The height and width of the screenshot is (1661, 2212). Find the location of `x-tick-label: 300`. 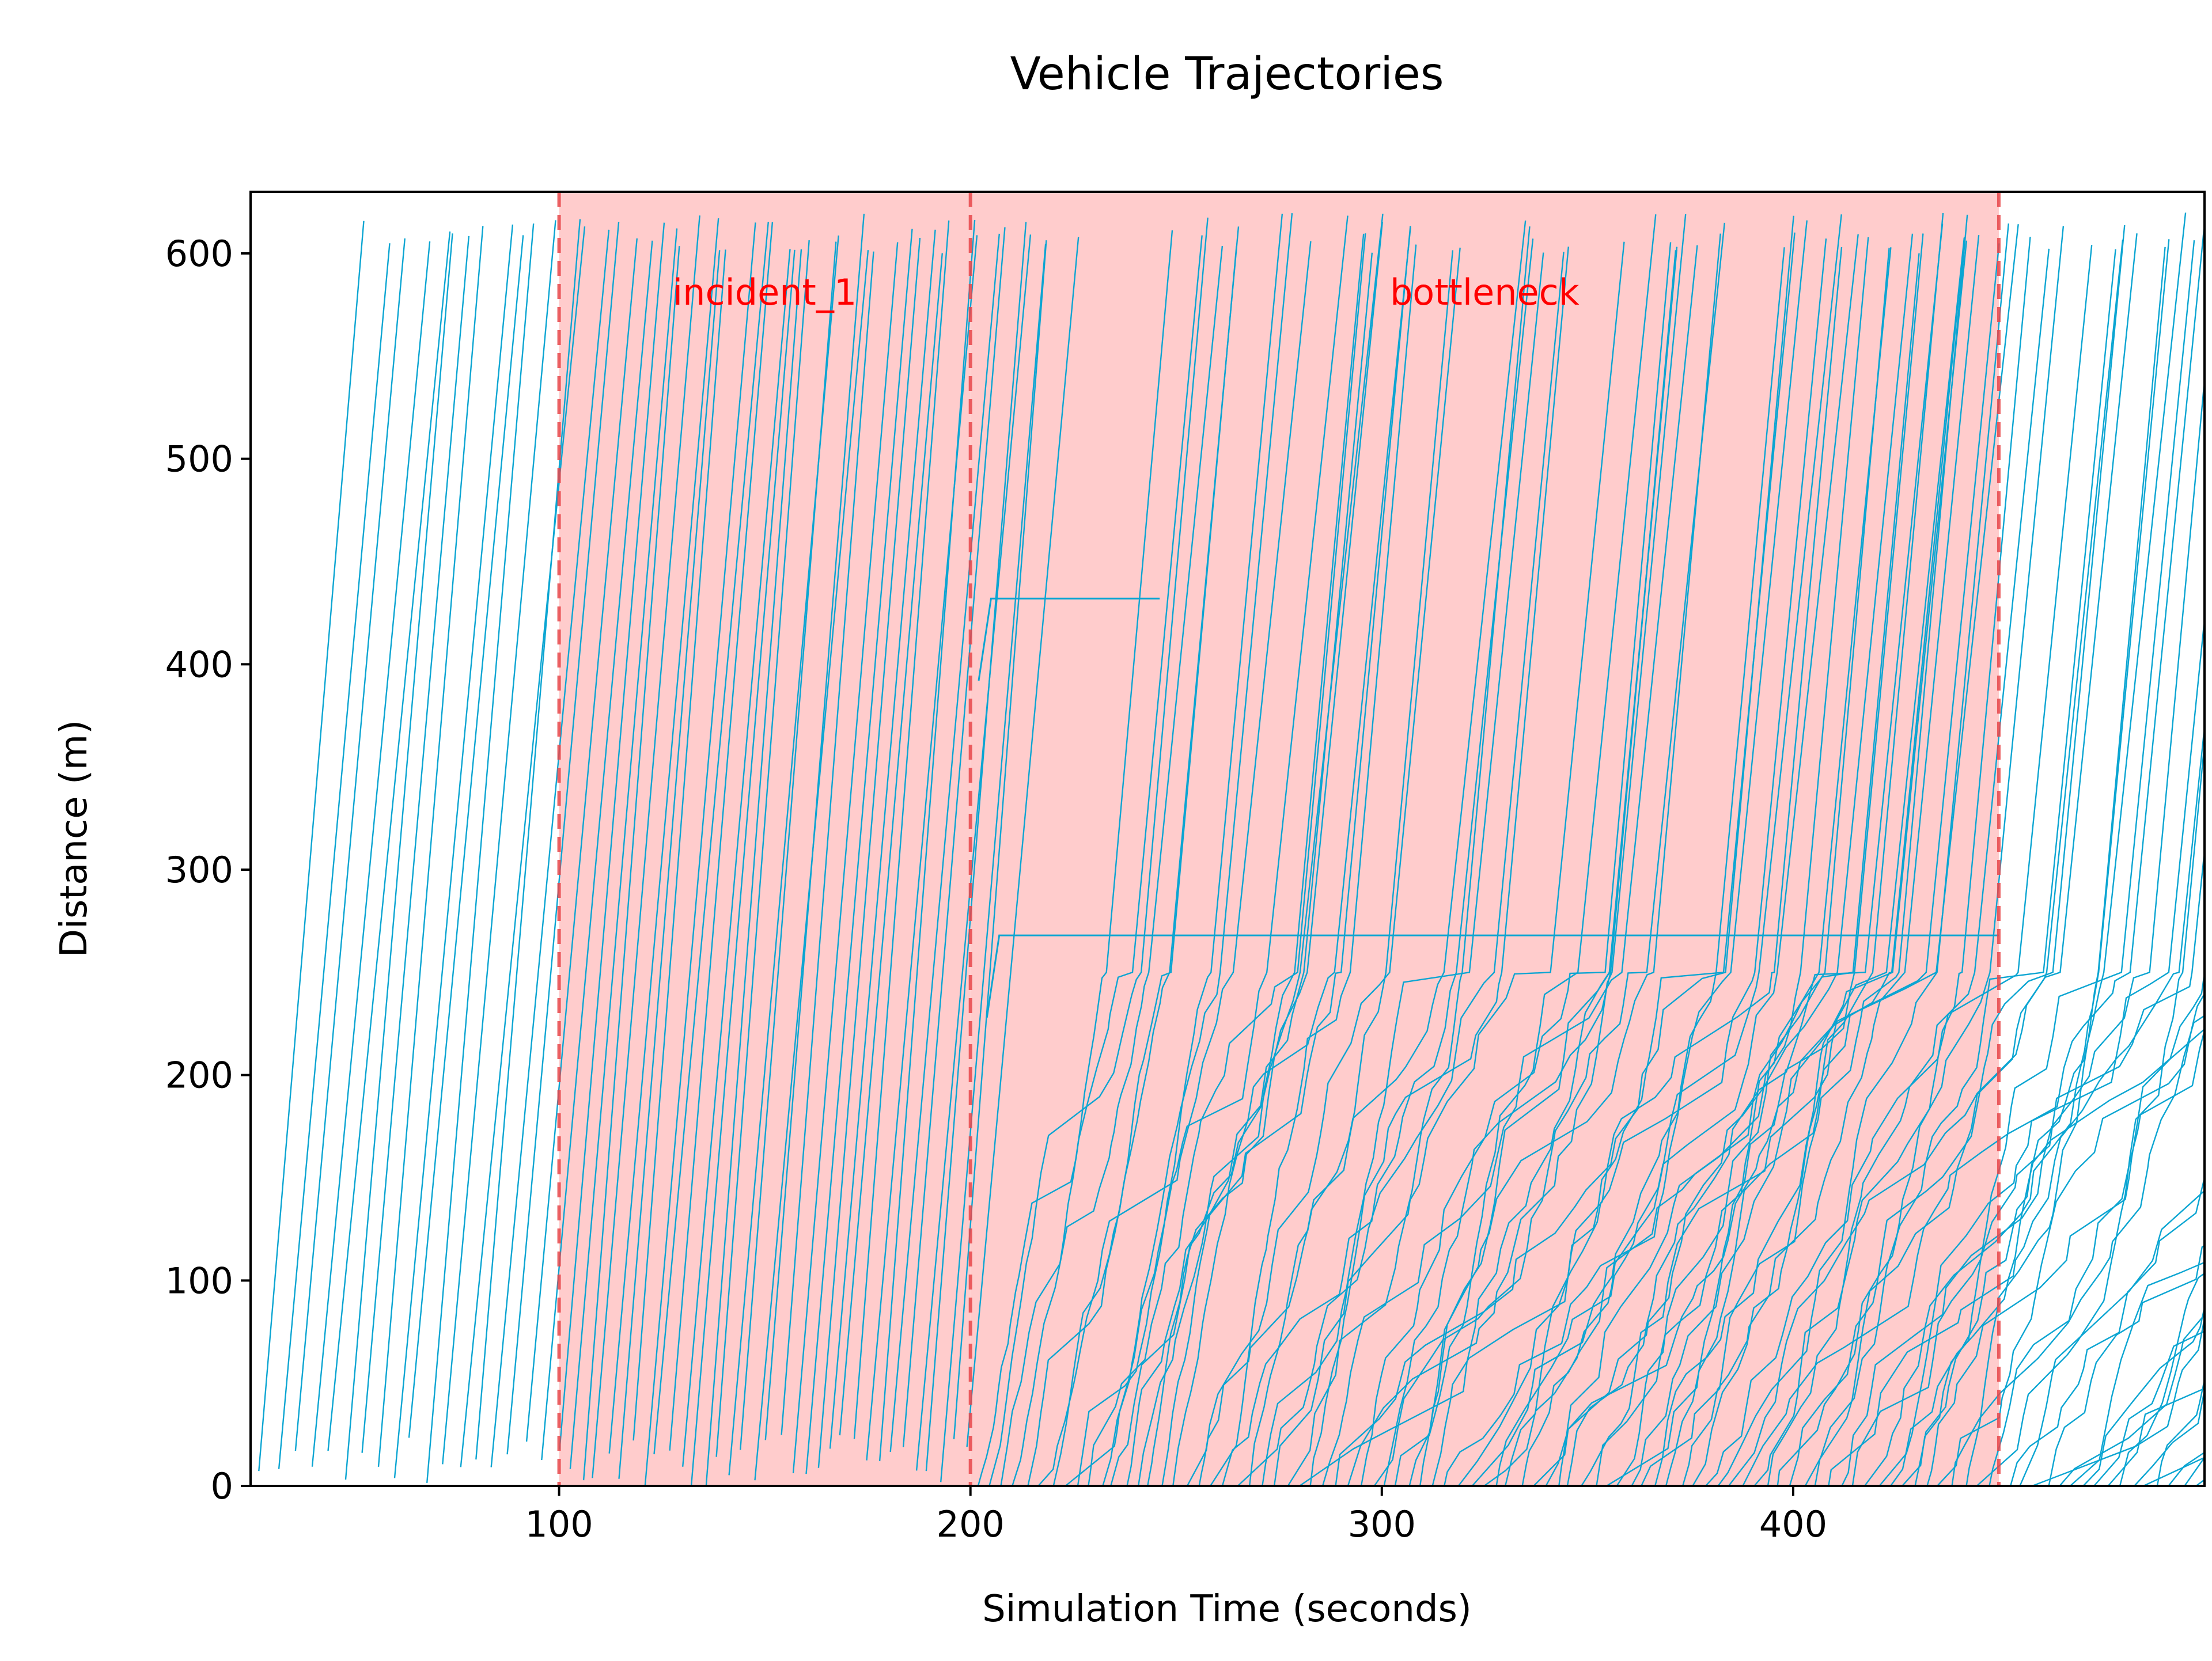

x-tick-label: 300 is located at coordinates (1382, 1524).